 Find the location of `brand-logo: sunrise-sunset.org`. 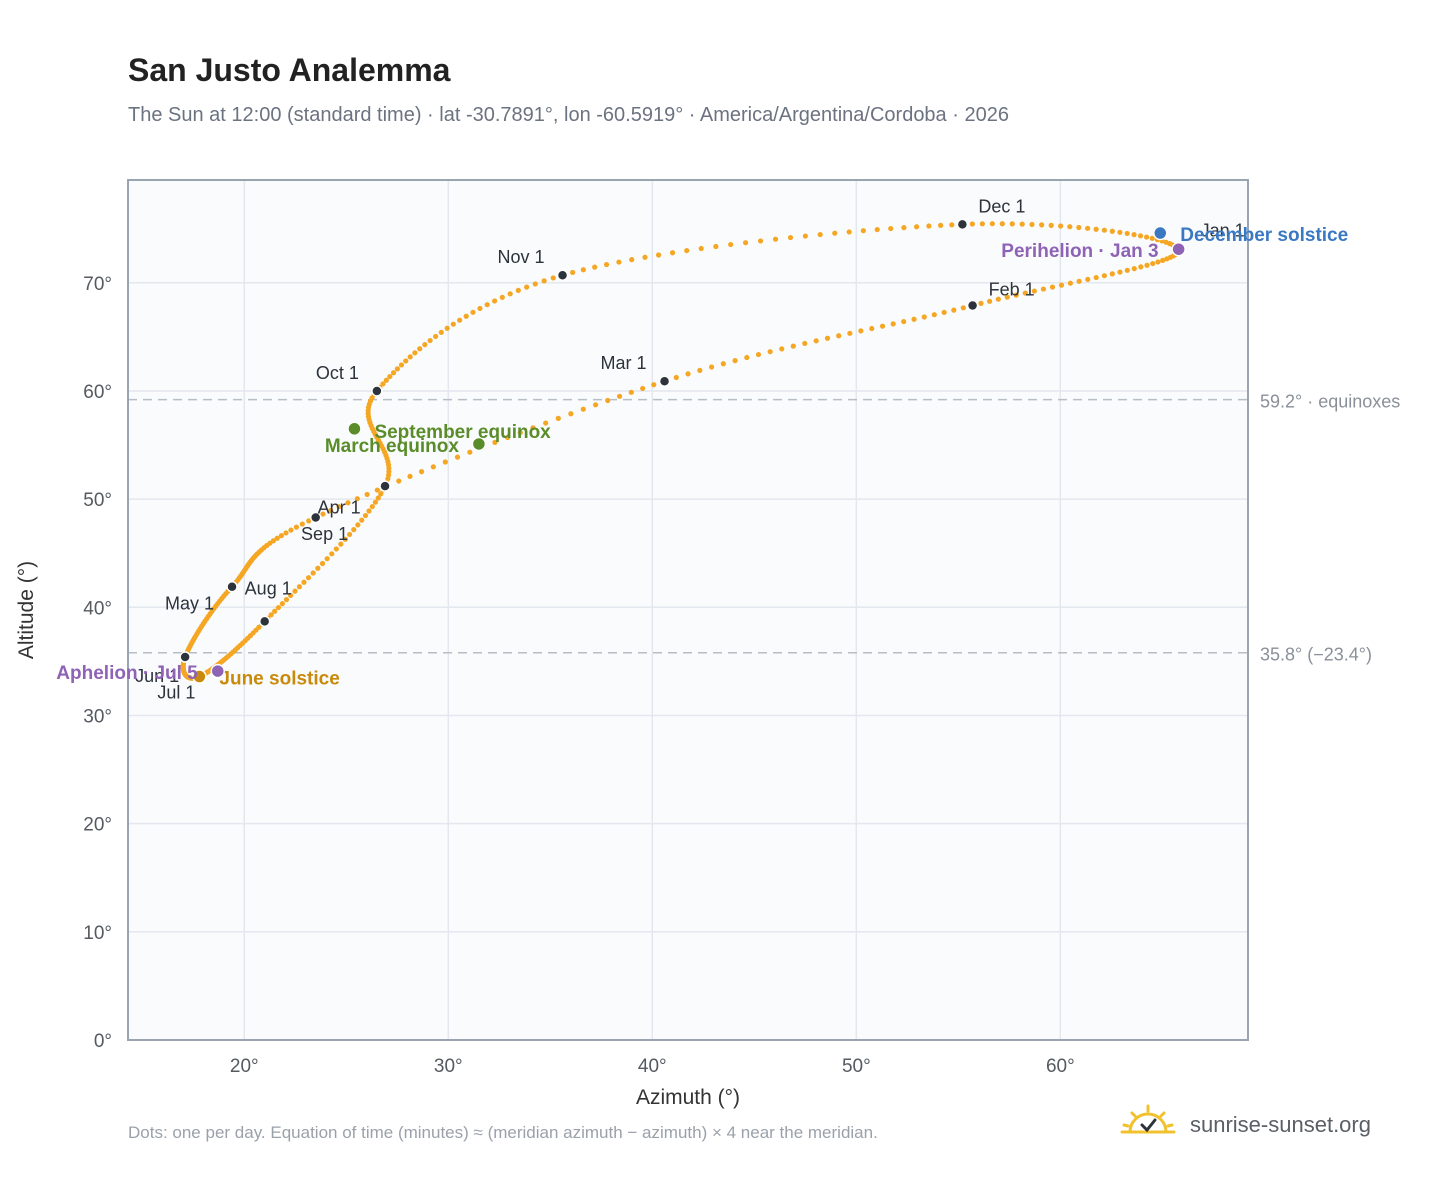

brand-logo: sunrise-sunset.org is located at coordinates (1260, 1124).